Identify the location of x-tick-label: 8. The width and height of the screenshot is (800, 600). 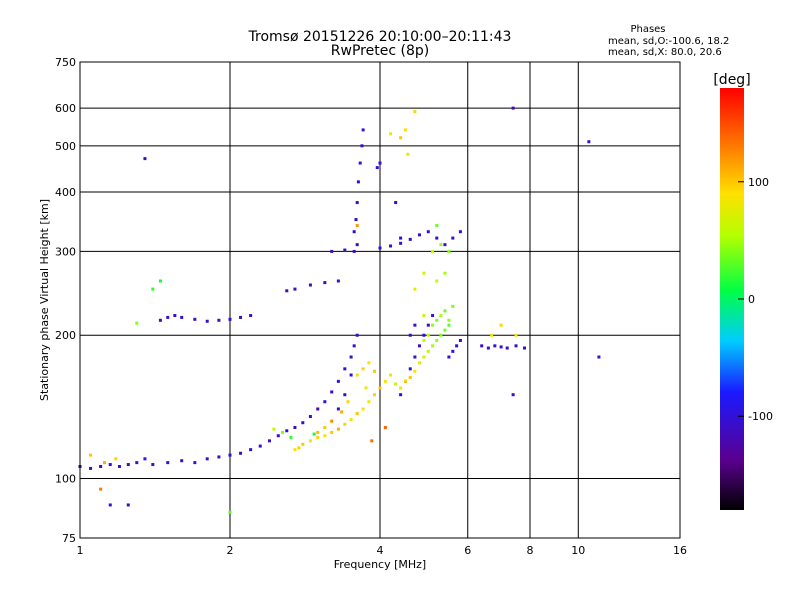
(530, 550).